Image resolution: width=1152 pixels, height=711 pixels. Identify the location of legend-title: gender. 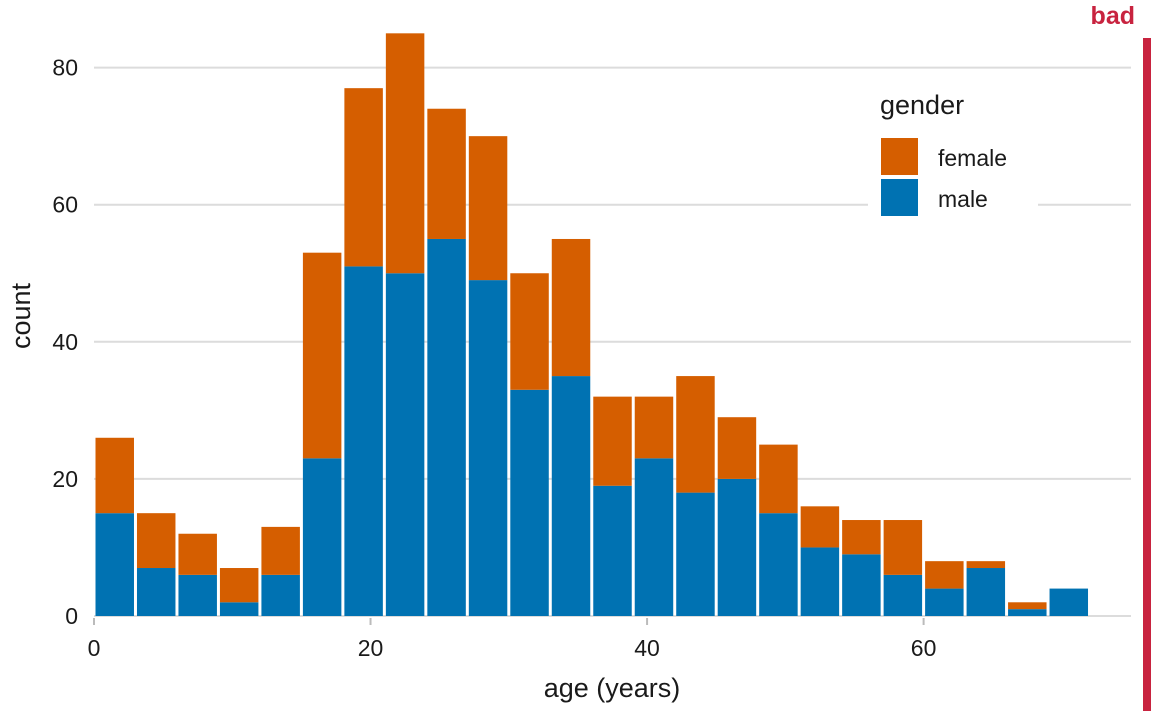
(922, 105).